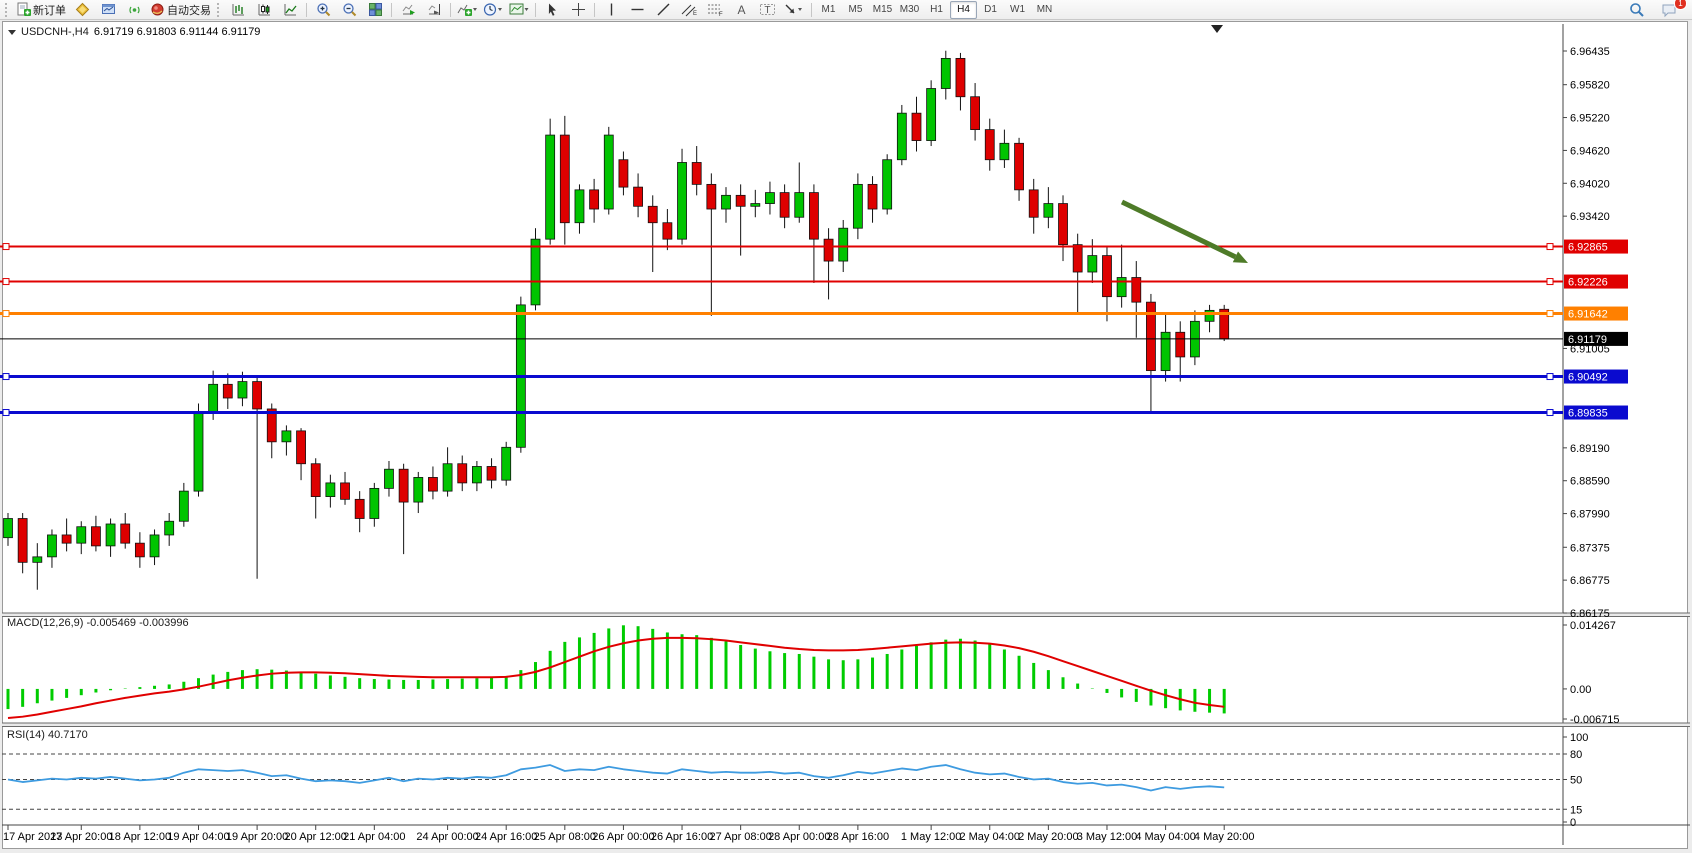 The image size is (1692, 853). I want to click on zoom-out-button, so click(349, 10).